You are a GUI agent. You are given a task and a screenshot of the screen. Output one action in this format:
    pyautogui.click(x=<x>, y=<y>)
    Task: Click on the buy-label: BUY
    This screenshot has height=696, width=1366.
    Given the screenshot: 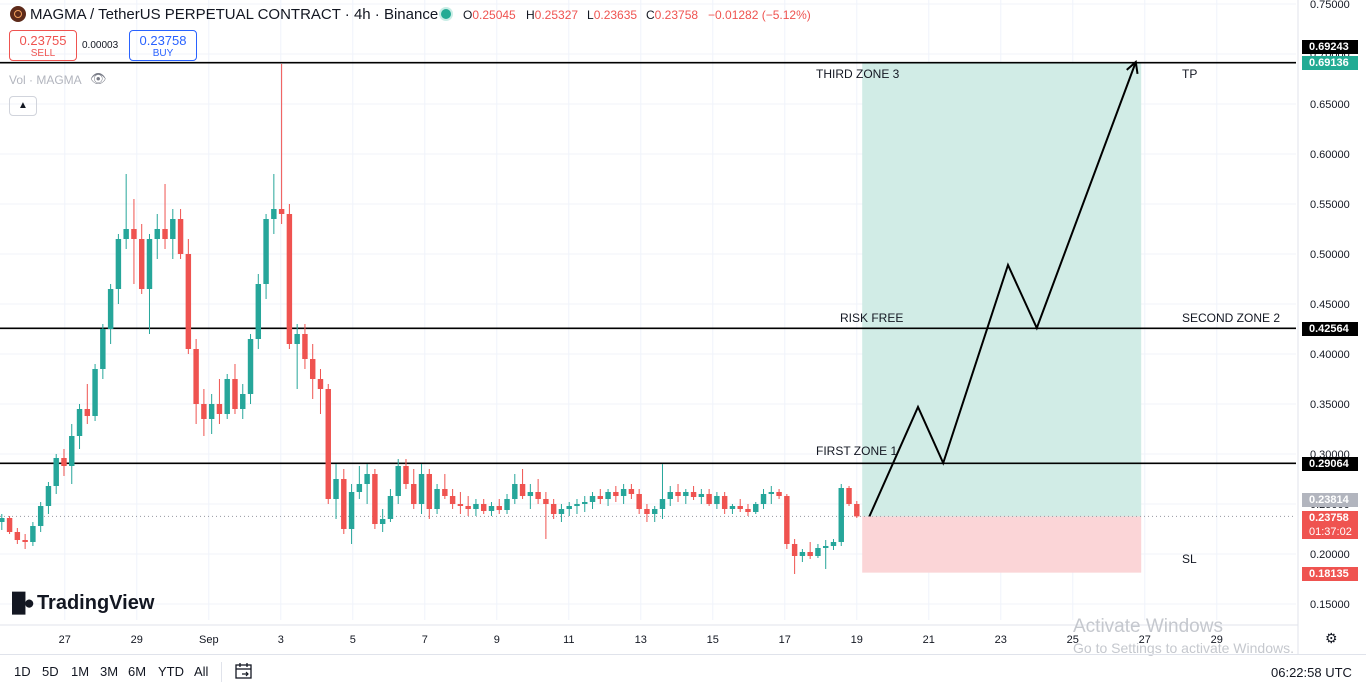 What is the action you would take?
    pyautogui.click(x=163, y=53)
    